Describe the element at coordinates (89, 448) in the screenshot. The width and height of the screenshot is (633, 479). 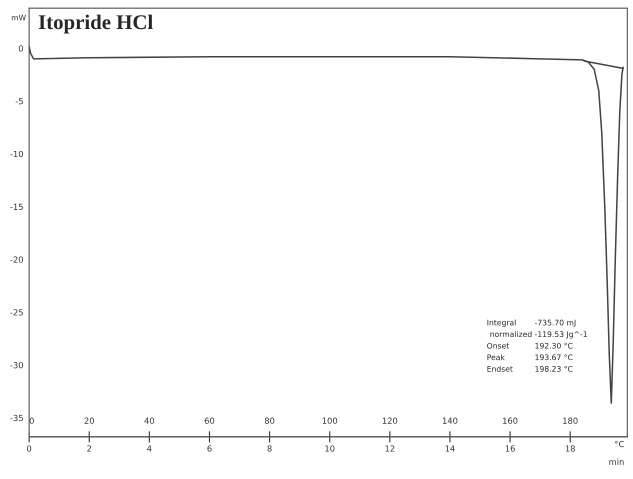
I see `x2-tick-label: 2` at that location.